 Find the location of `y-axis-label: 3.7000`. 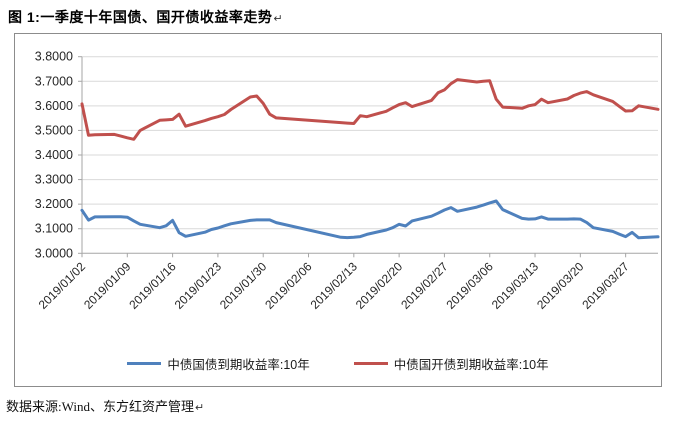

y-axis-label: 3.7000 is located at coordinates (54, 81).